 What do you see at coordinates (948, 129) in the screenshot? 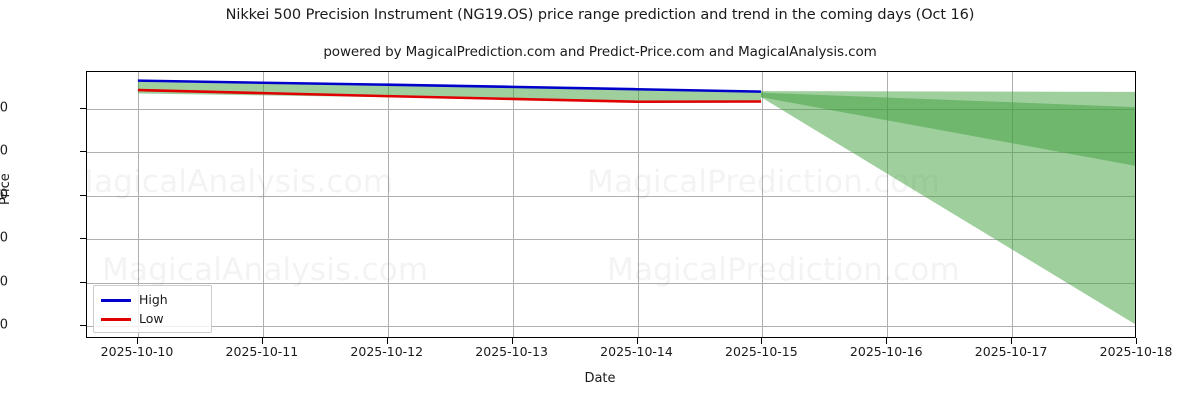
I see `prediction-cone-inner` at bounding box center [948, 129].